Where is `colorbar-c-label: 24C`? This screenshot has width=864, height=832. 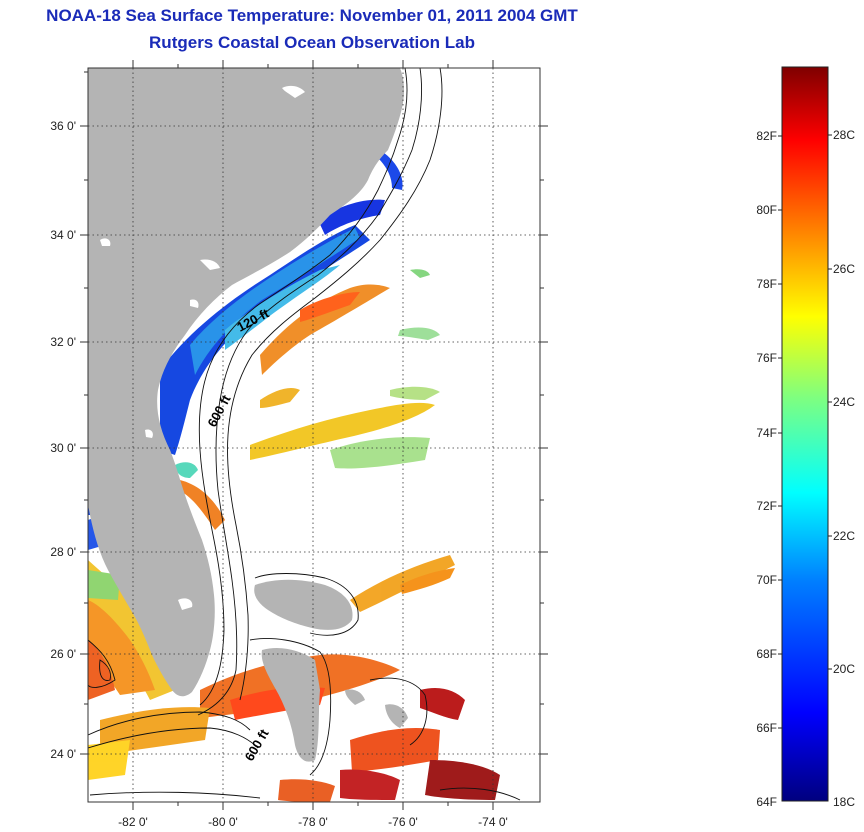 colorbar-c-label: 24C is located at coordinates (844, 402).